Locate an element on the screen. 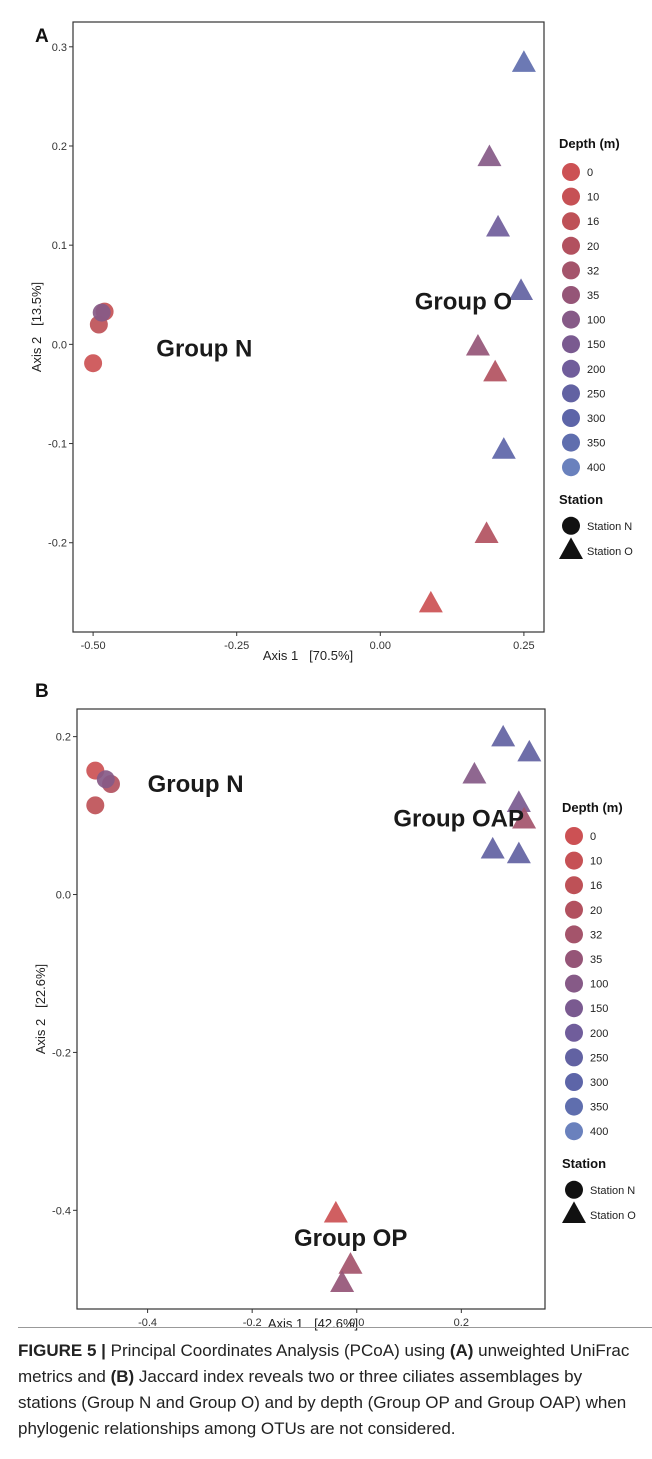 This screenshot has width=652, height=1459. legend-depth-label: 200 is located at coordinates (596, 370).